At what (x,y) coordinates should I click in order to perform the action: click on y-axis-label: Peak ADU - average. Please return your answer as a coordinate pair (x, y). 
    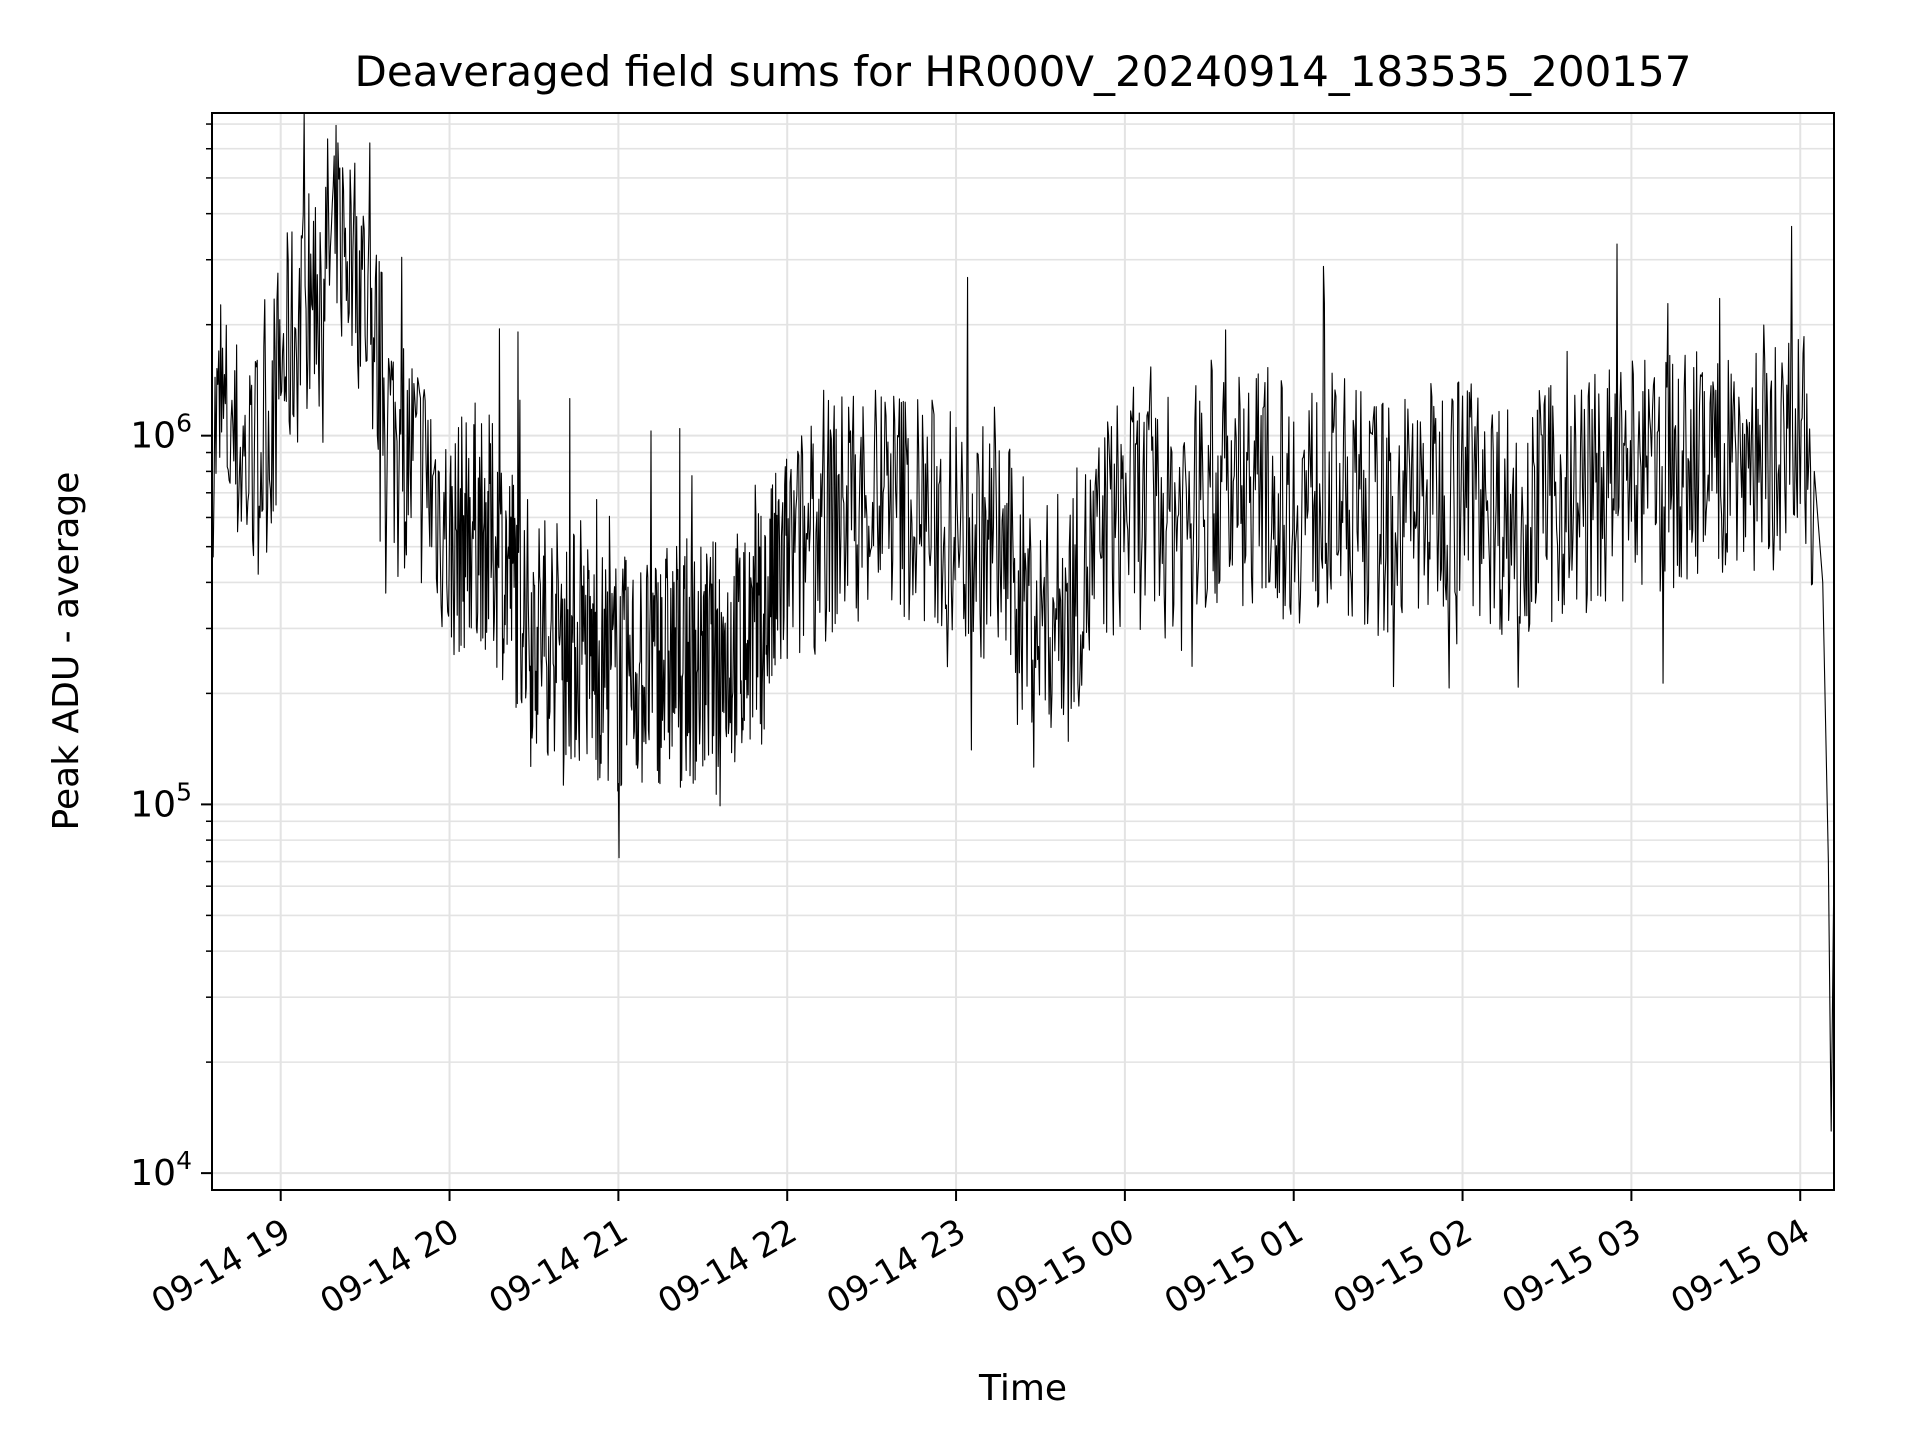
    Looking at the image, I should click on (66, 651).